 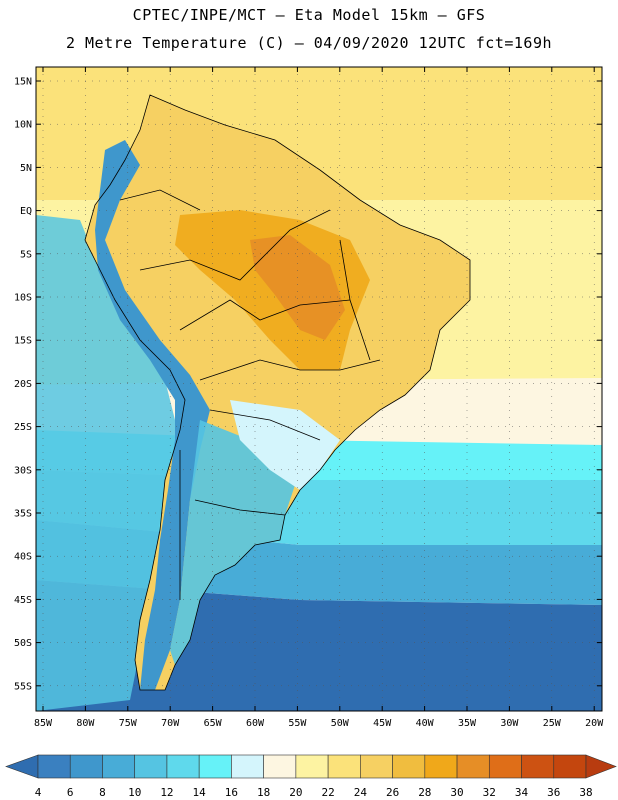 I want to click on latitude-label: 50S, so click(x=23, y=643).